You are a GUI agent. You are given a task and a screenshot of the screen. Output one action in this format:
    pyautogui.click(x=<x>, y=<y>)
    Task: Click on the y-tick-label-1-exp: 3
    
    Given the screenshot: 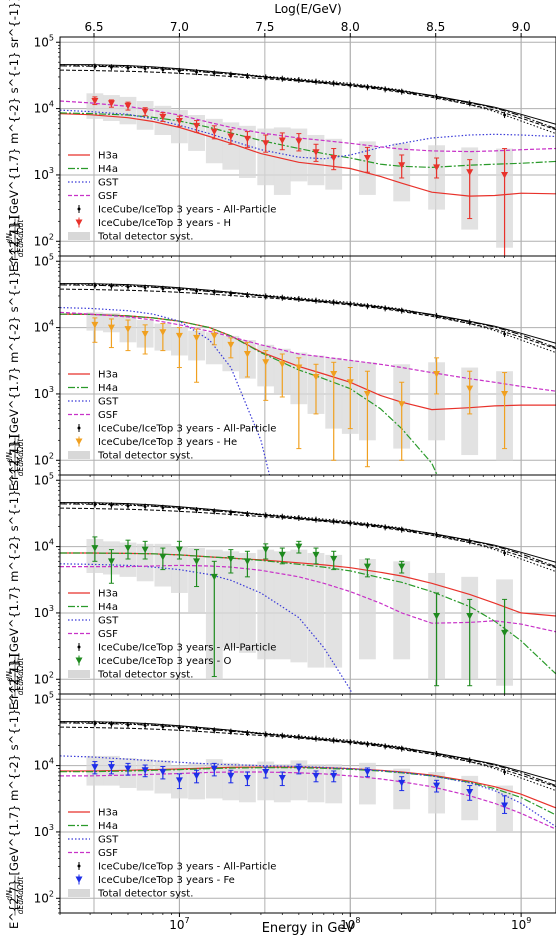 What is the action you would take?
    pyautogui.click(x=51, y=389)
    